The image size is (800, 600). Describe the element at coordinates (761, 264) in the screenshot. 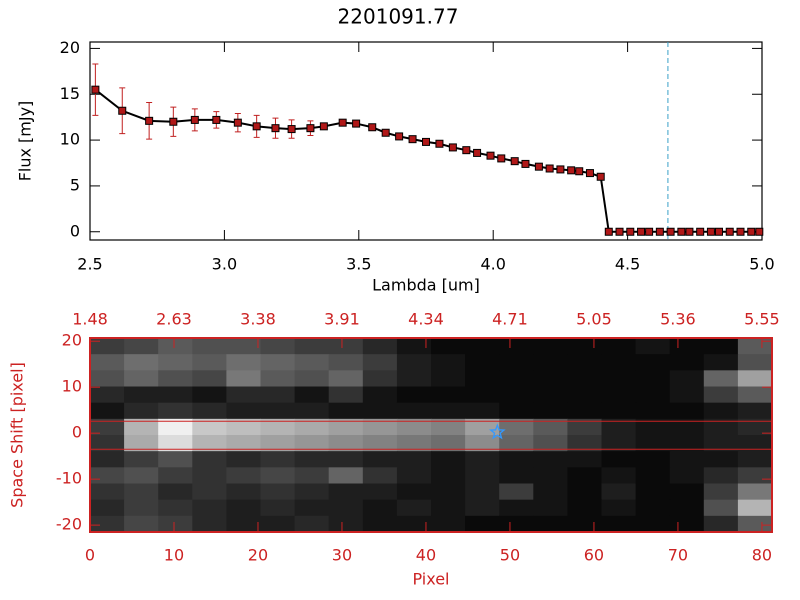

I see `x-tick-label: 5.0` at that location.